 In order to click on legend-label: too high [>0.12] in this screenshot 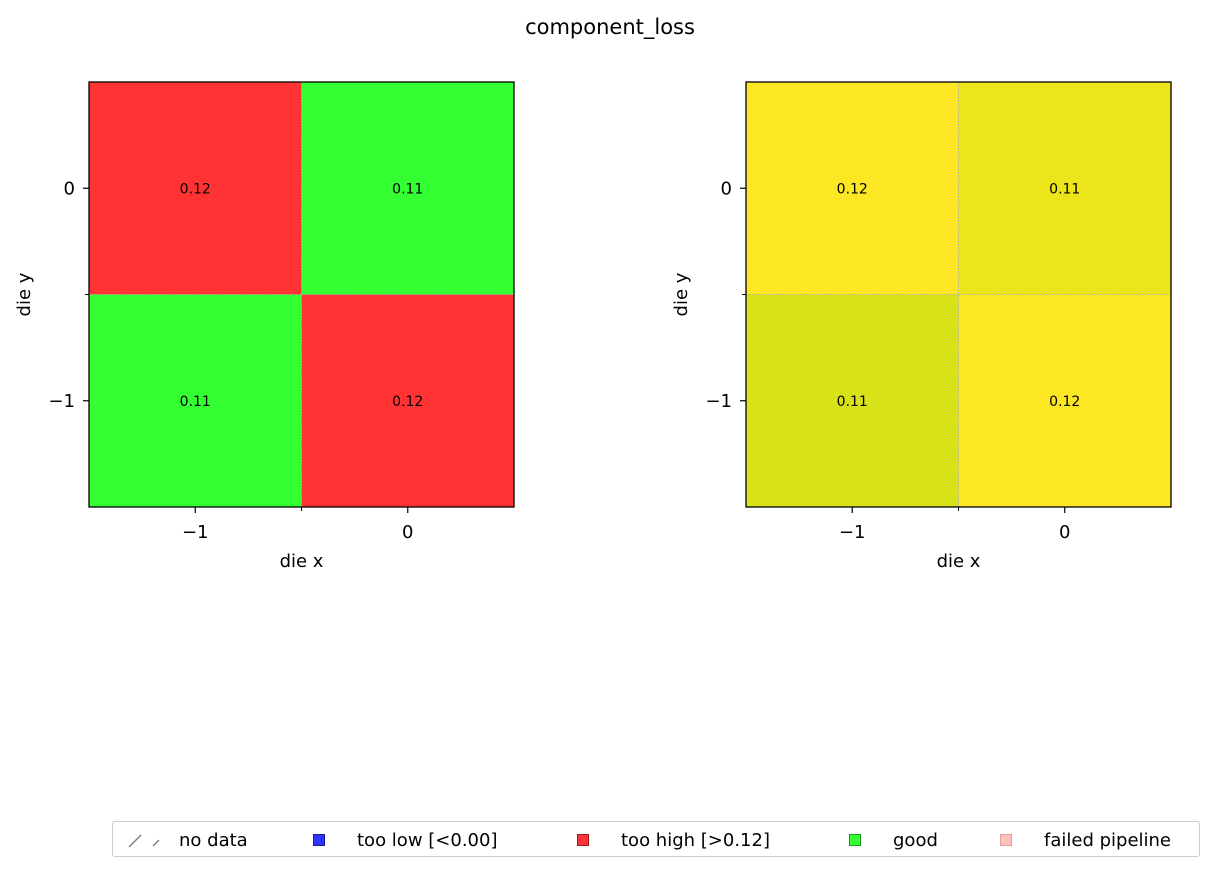, I will do `click(695, 840)`.